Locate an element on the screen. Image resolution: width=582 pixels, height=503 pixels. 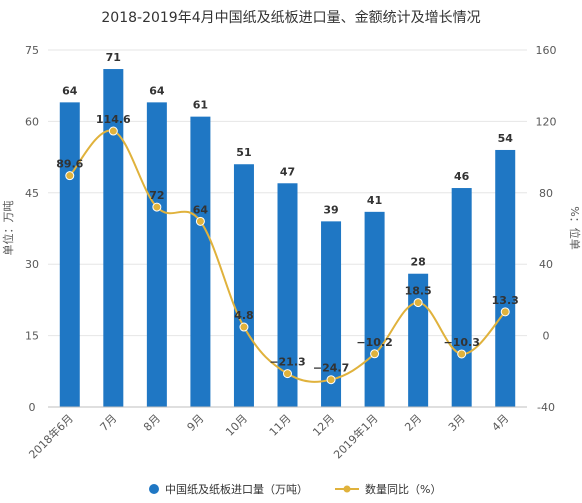
right-tick-label: 0 is located at coordinates (546, 336).